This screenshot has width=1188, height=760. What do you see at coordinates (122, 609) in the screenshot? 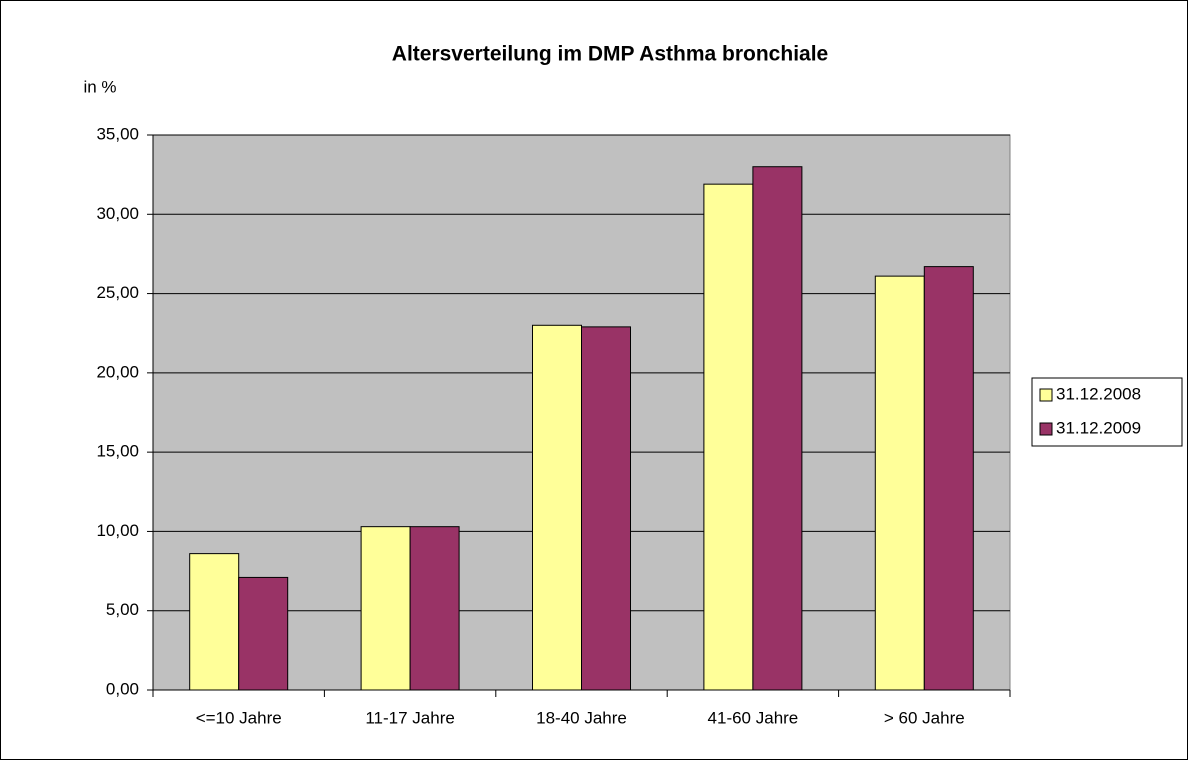
I see `y-tick-label: 5,00` at bounding box center [122, 609].